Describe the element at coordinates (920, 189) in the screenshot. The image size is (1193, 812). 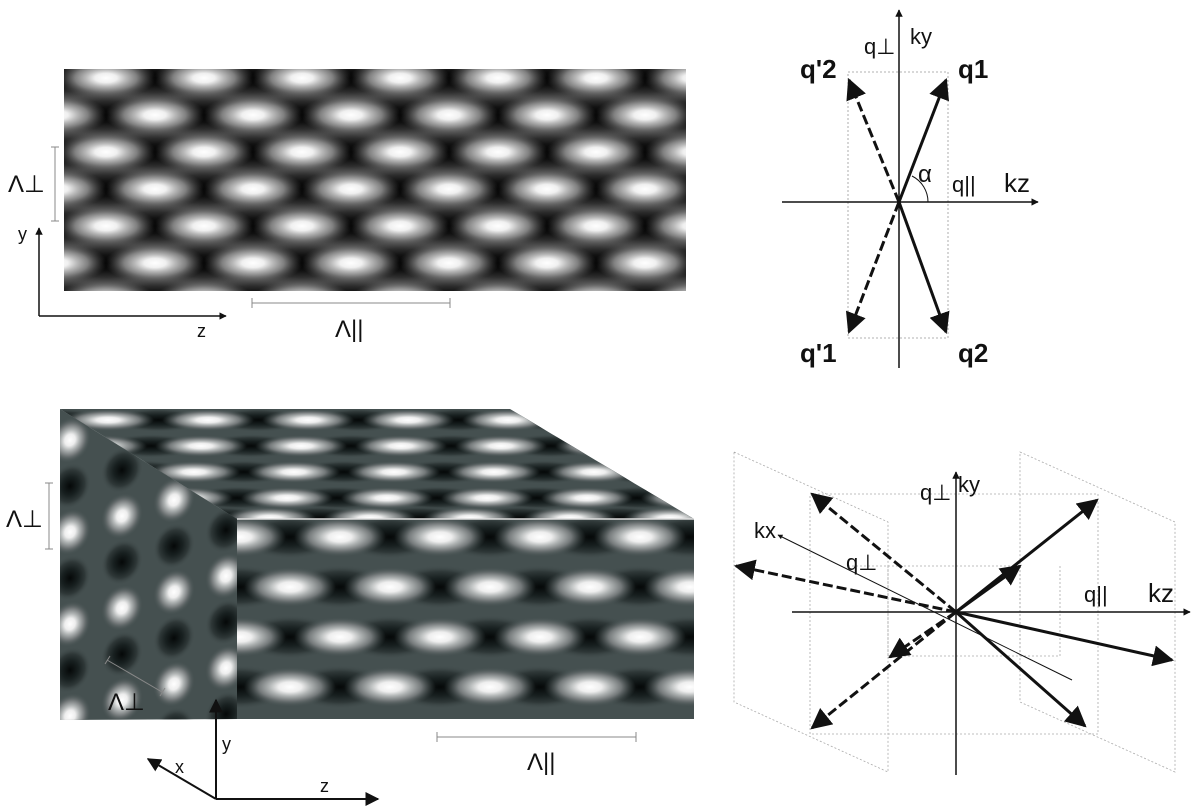
I see `alpha-arc` at that location.